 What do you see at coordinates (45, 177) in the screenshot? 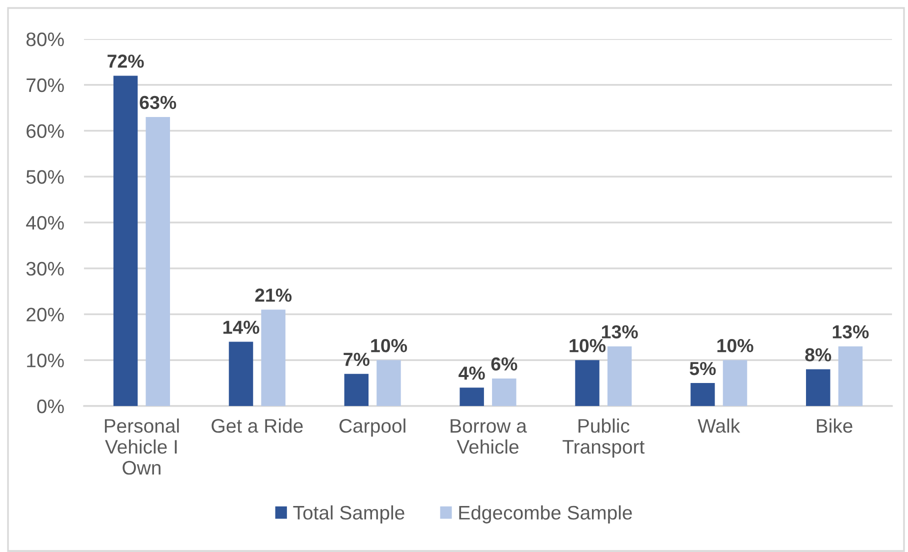
I see `y-tick-label: 50%` at bounding box center [45, 177].